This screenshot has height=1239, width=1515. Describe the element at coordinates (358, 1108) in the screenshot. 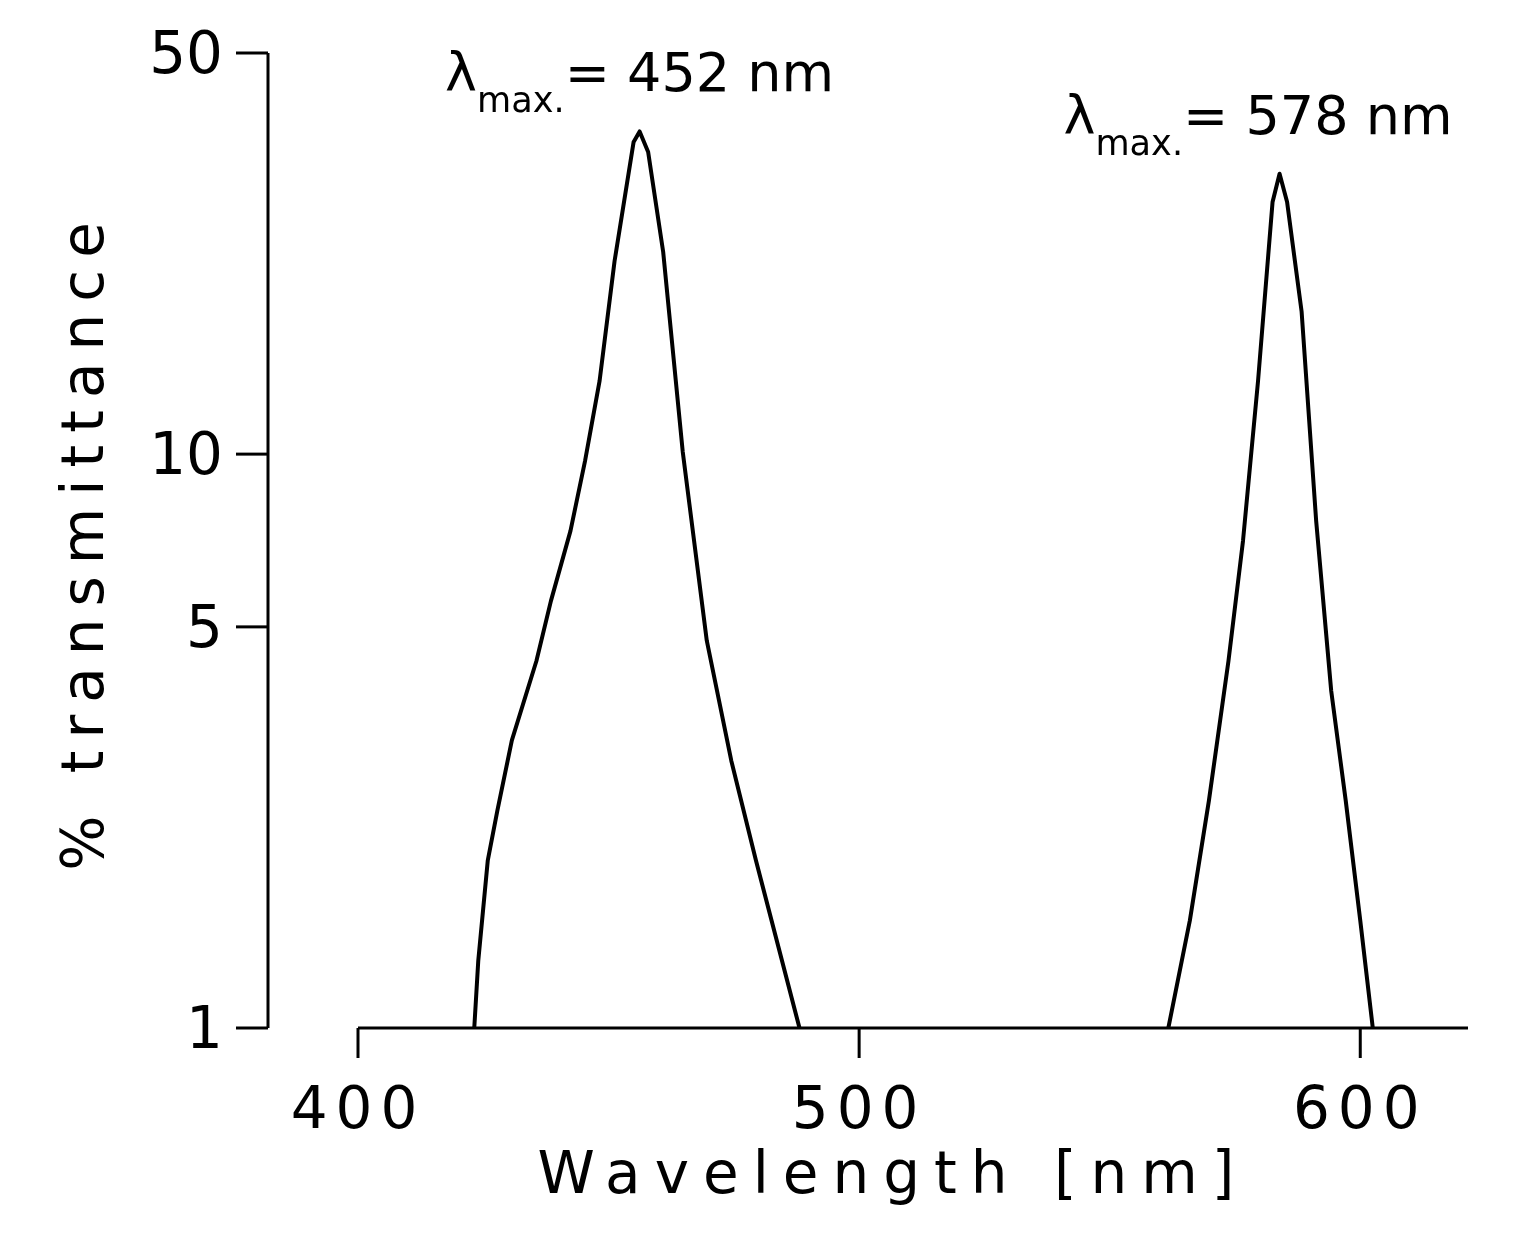

I see `x-tick-label: 400` at that location.